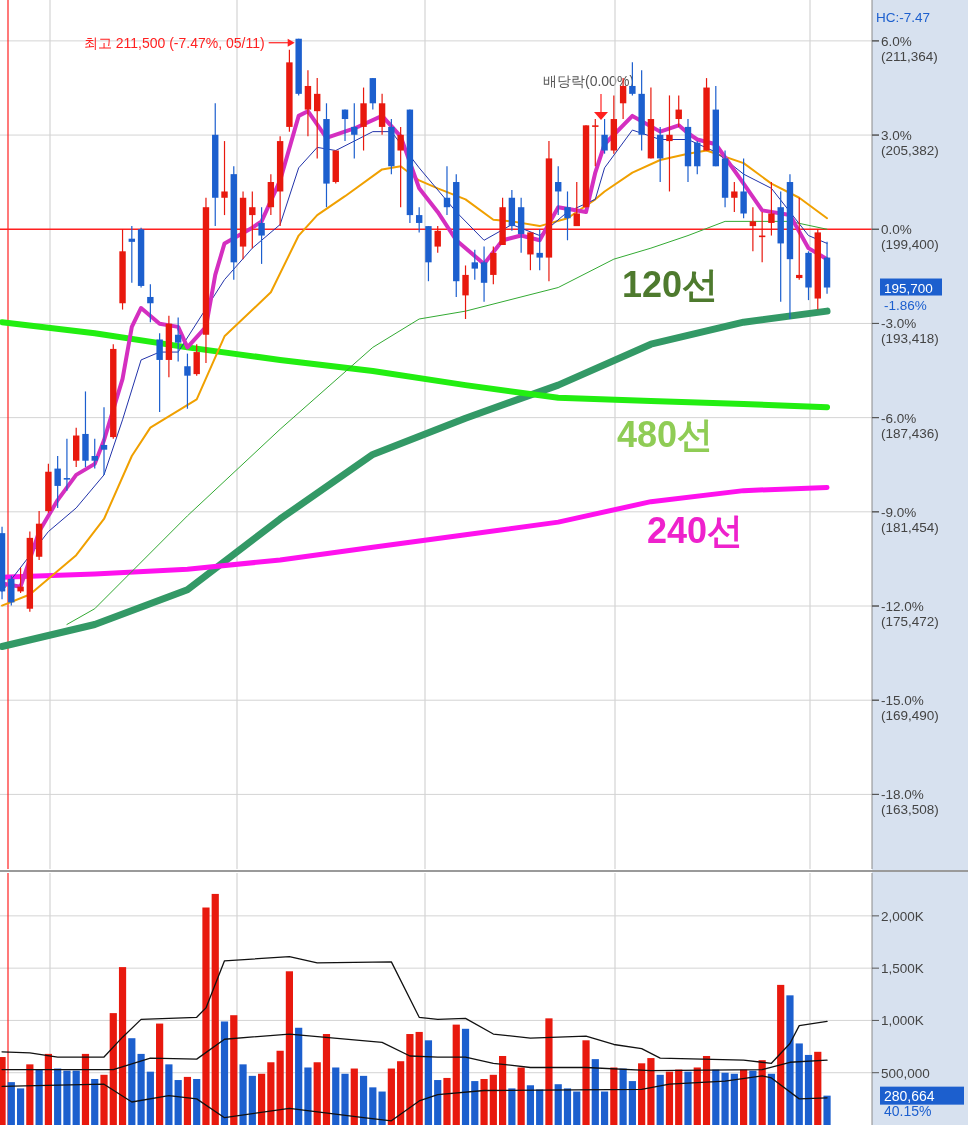 The width and height of the screenshot is (968, 1125). I want to click on text: 280,664, so click(909, 1095).